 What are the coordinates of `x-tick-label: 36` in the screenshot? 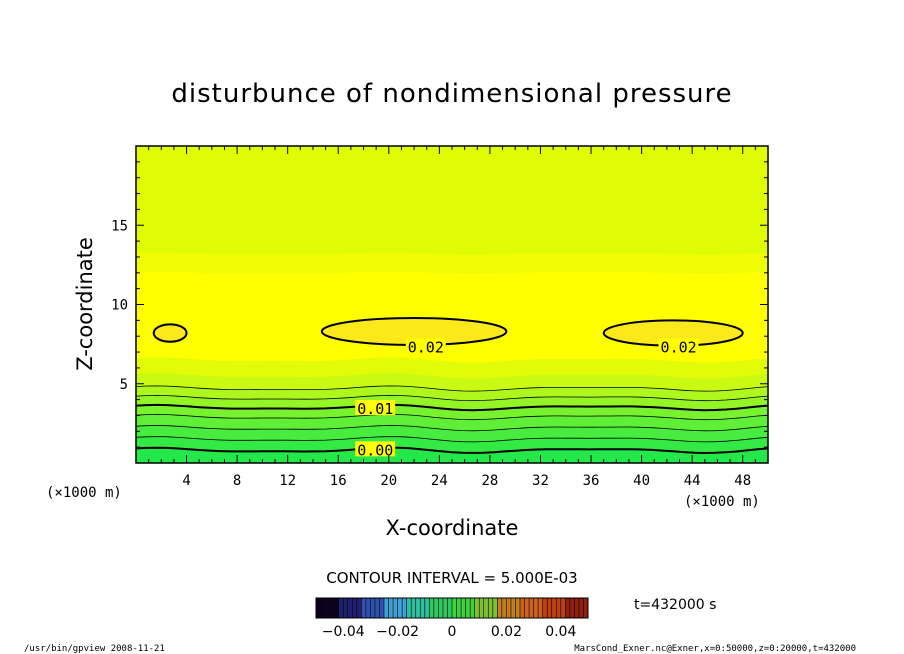 It's located at (591, 481).